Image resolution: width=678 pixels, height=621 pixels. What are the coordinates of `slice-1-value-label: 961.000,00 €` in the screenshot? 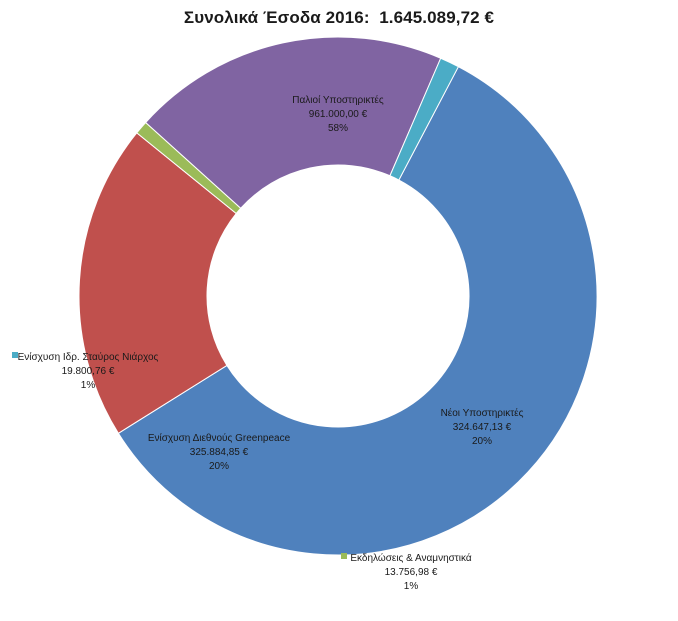 It's located at (338, 114).